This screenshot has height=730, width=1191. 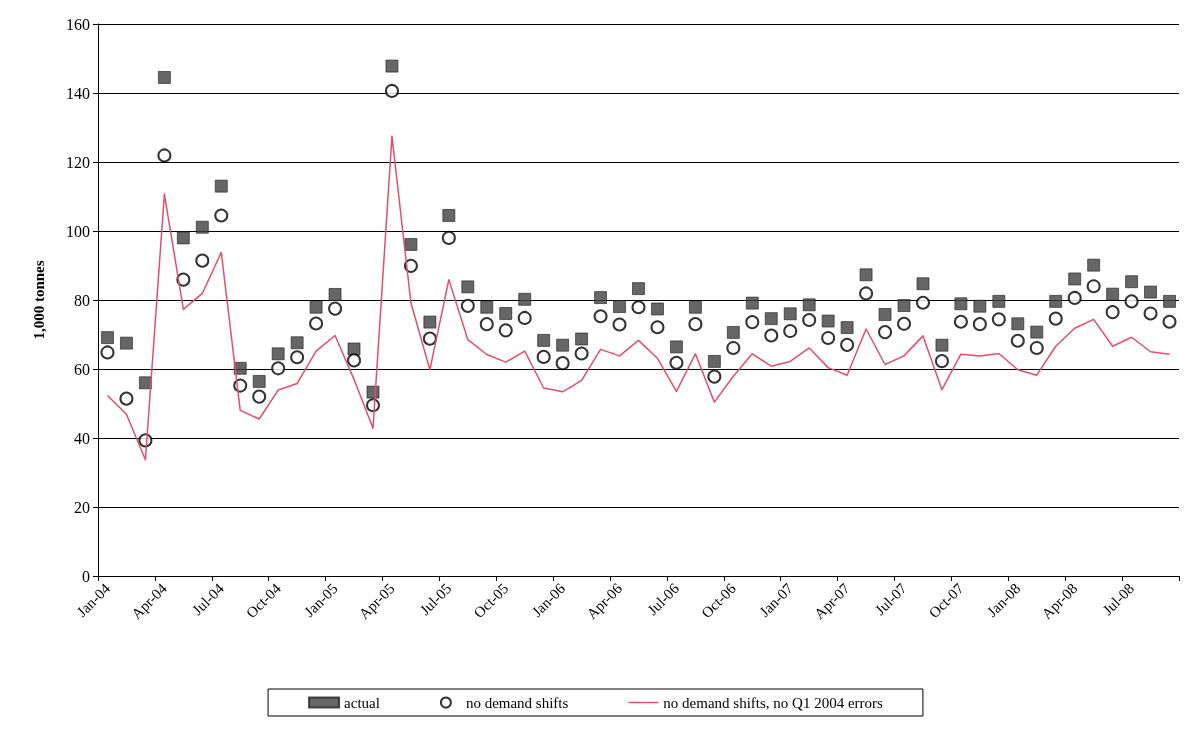 What do you see at coordinates (82, 369) in the screenshot?
I see `y-tick-label: 60` at bounding box center [82, 369].